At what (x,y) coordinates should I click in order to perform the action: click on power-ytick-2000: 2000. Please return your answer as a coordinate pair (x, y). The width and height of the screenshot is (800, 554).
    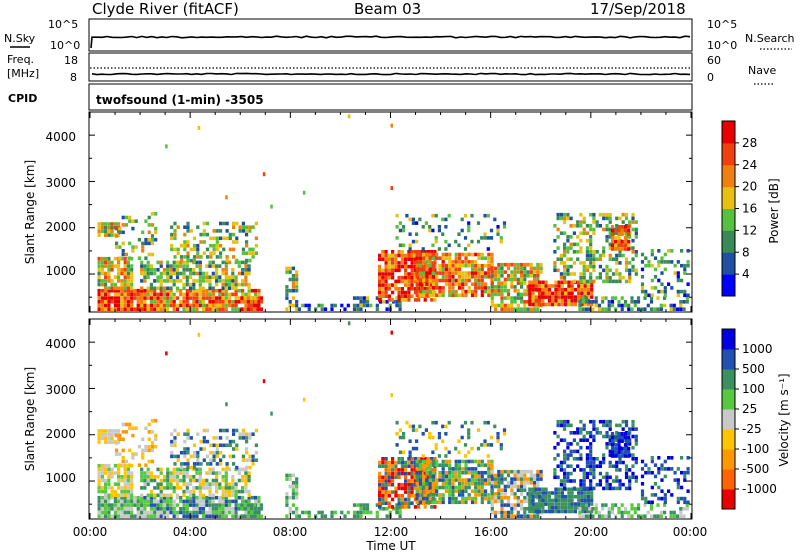
    Looking at the image, I should click on (60, 227).